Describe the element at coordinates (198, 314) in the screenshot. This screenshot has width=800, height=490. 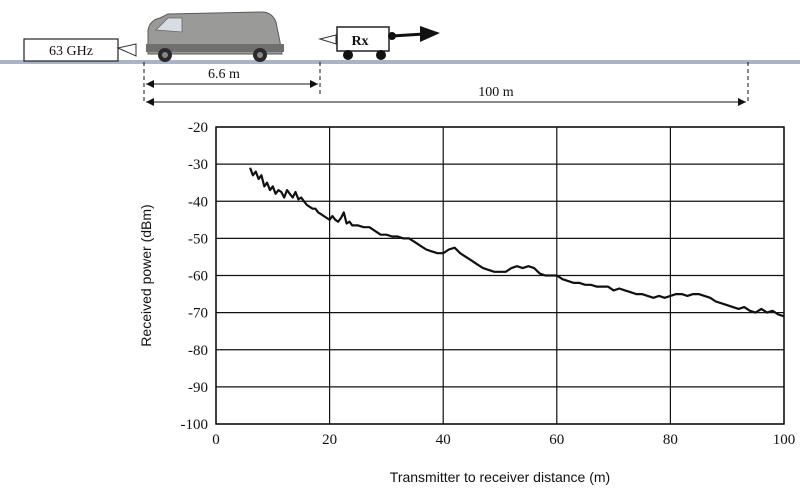
I see `y-tick-label: -70` at that location.